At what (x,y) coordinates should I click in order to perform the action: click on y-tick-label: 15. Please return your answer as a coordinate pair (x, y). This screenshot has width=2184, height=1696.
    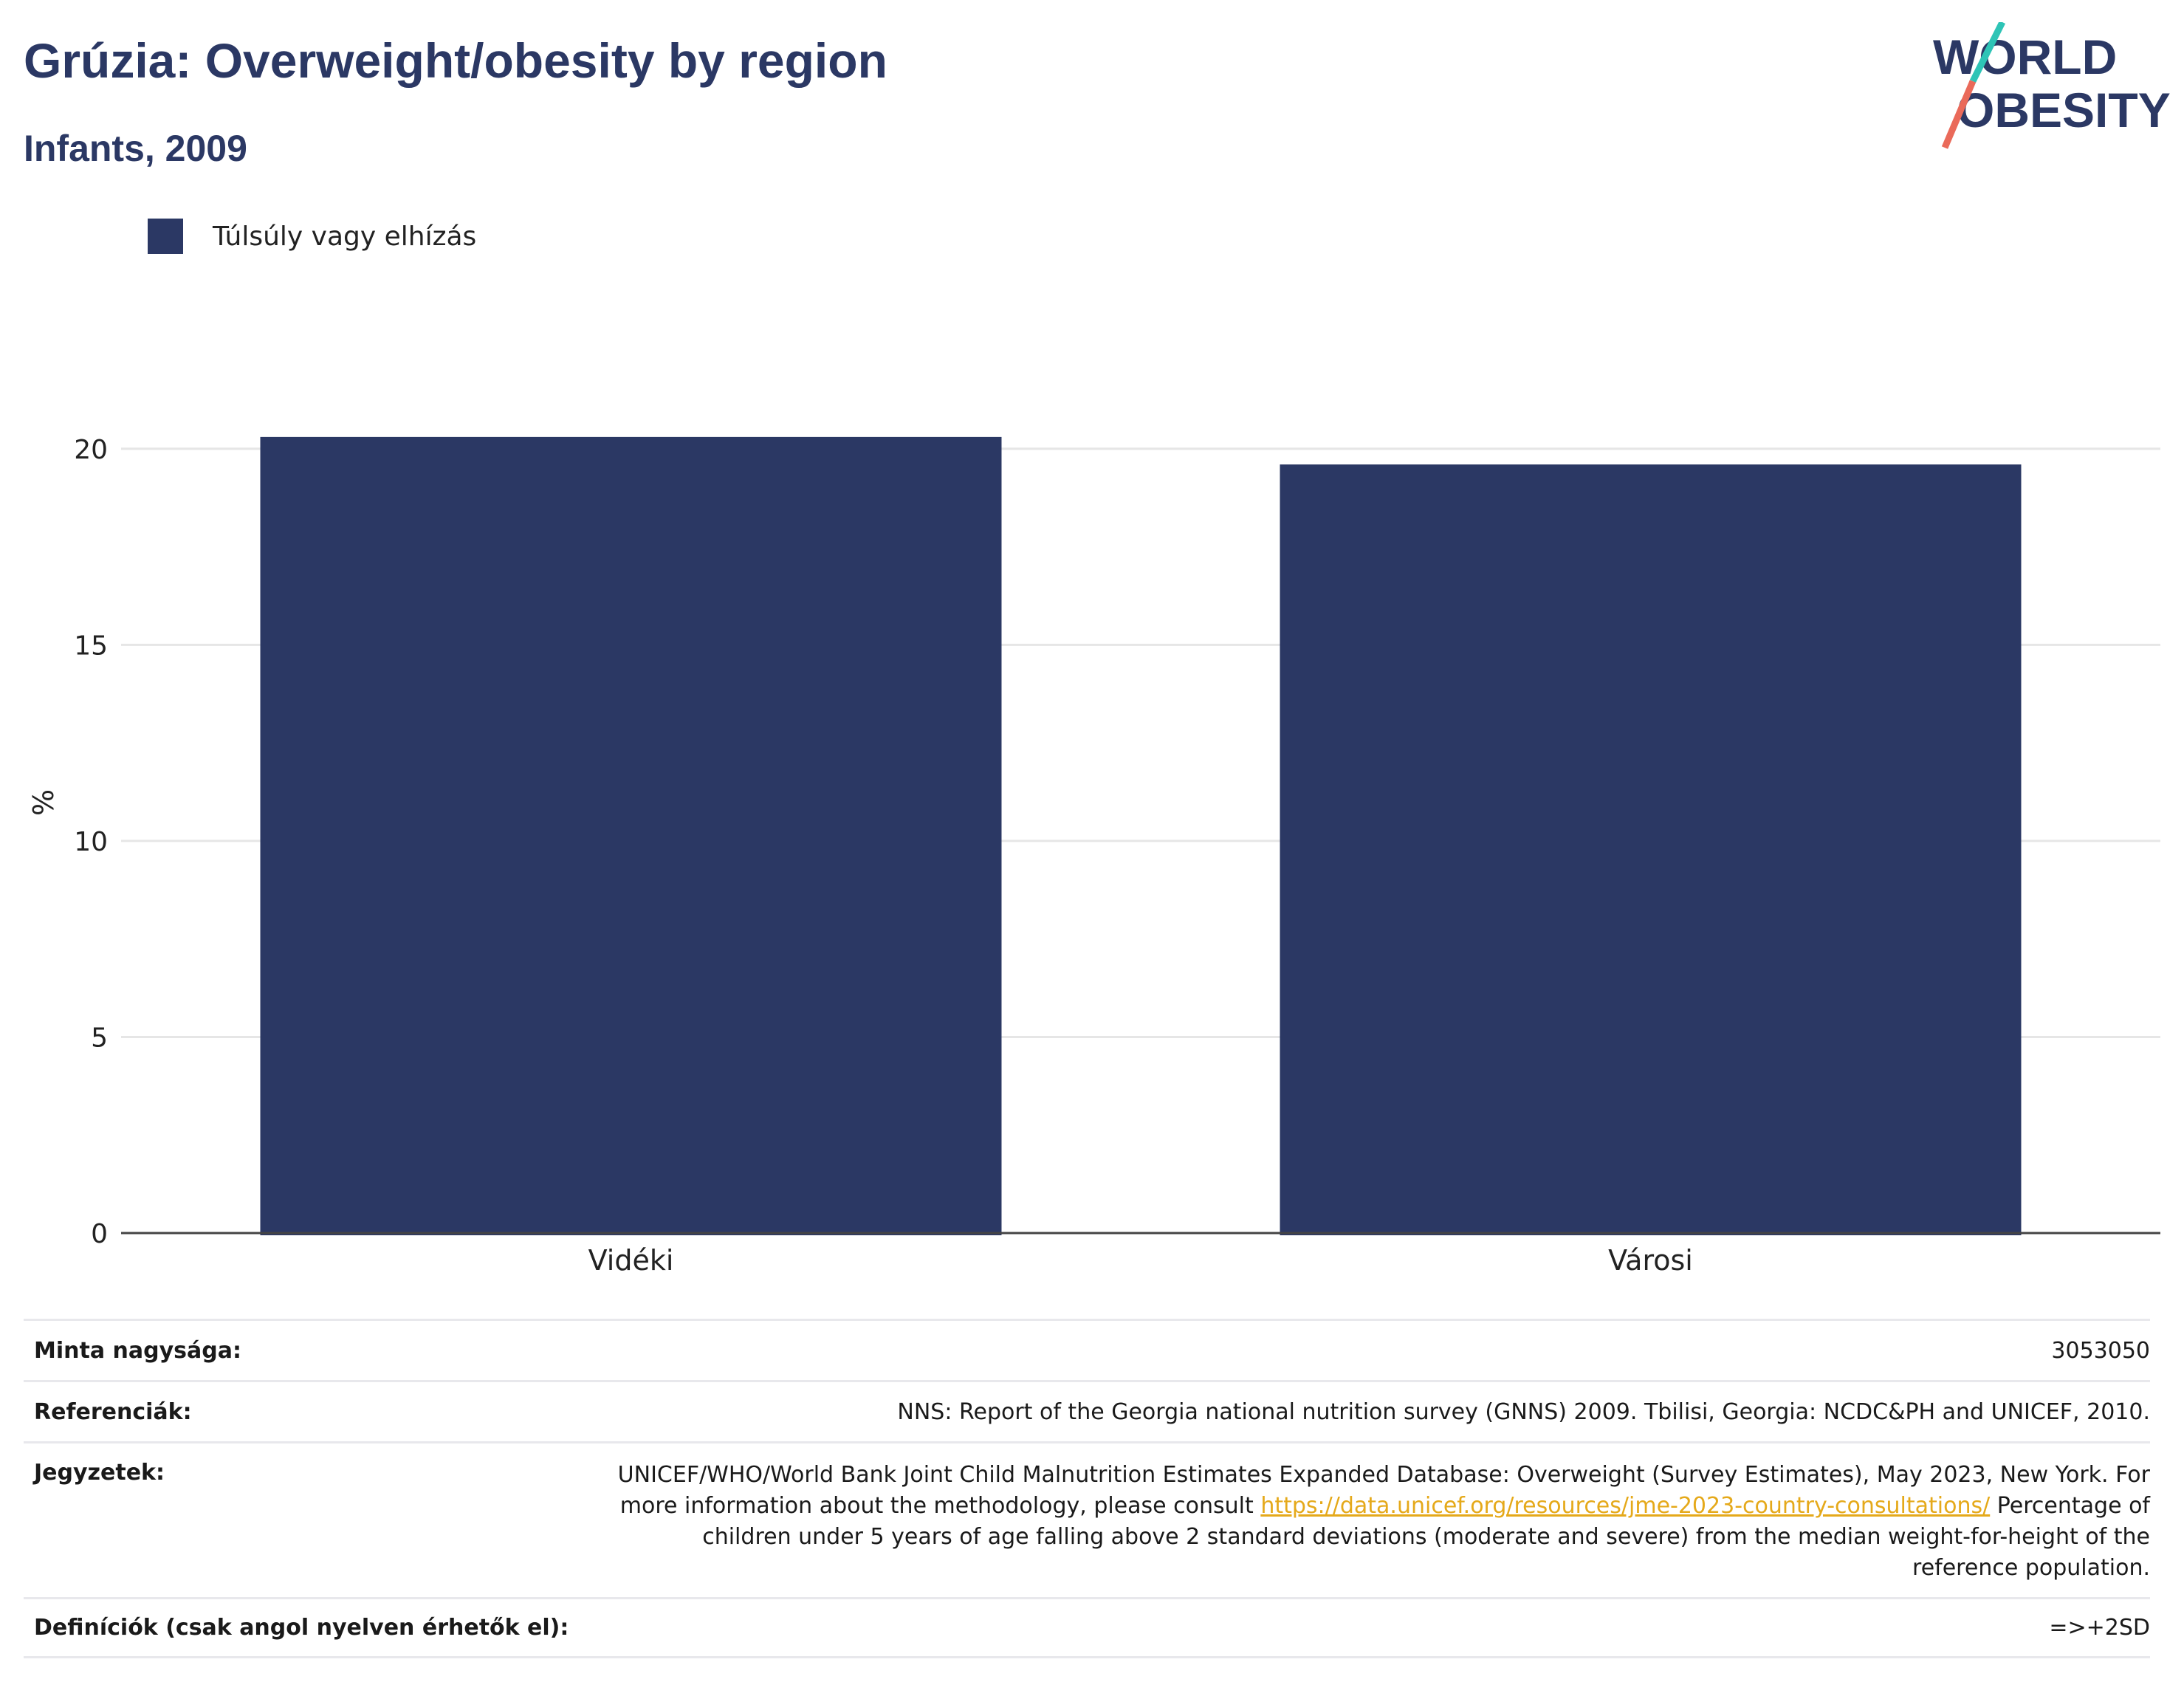
    Looking at the image, I should click on (91, 646).